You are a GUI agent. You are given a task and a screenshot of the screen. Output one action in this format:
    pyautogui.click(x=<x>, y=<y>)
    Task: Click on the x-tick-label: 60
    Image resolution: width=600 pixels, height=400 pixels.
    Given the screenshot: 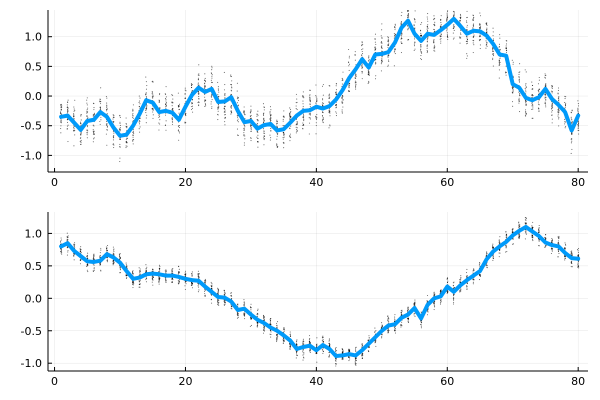 What is the action you would take?
    pyautogui.click(x=447, y=381)
    